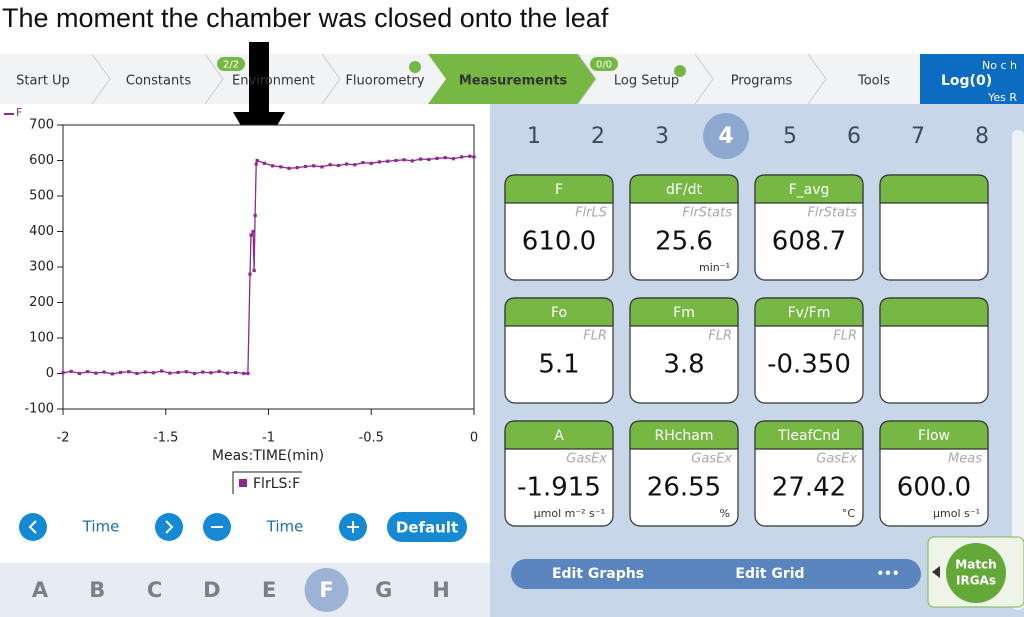 The height and width of the screenshot is (617, 1024). What do you see at coordinates (41, 338) in the screenshot?
I see `y-tick-label: 100` at bounding box center [41, 338].